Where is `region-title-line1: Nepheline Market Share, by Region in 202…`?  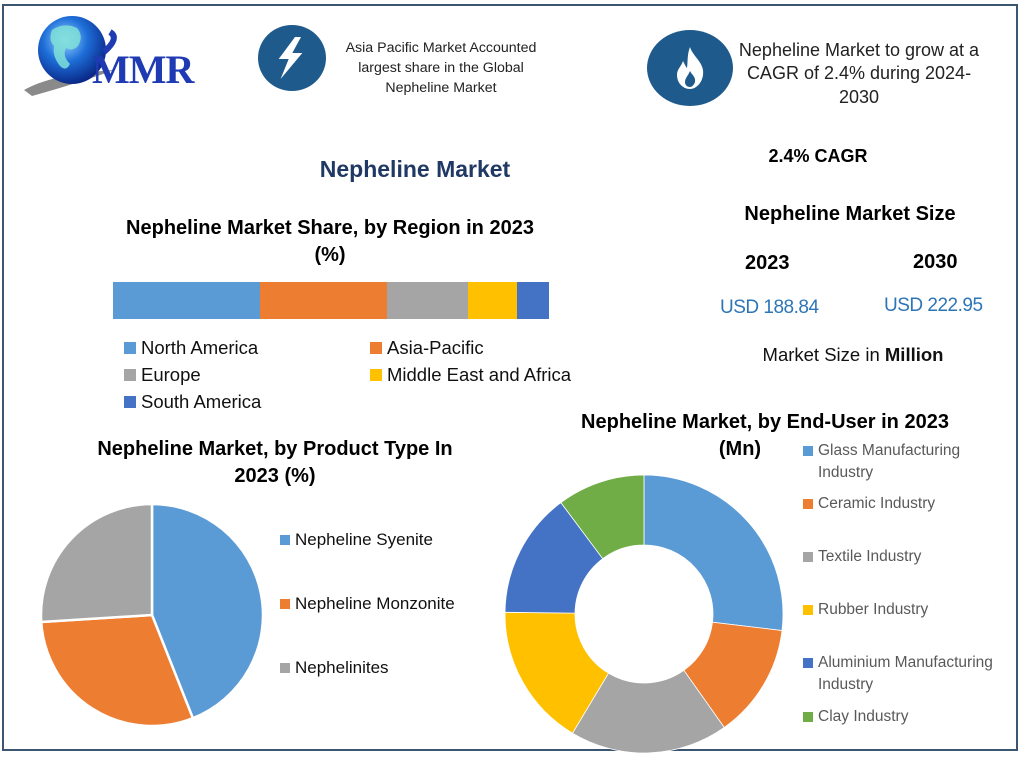
region-title-line1: Nepheline Market Share, by Region in 202… is located at coordinates (330, 228).